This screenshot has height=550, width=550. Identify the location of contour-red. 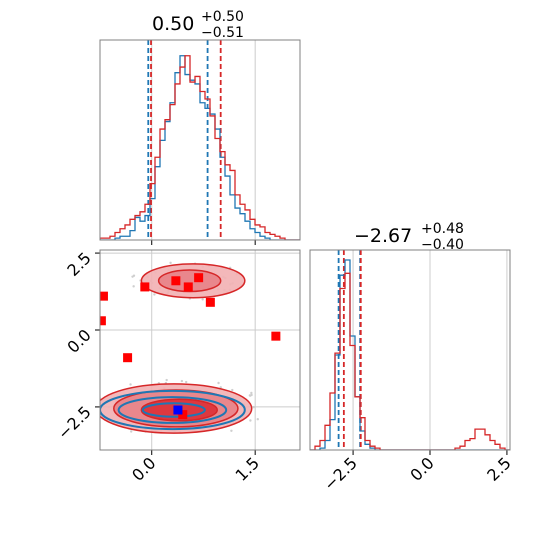
(189, 281).